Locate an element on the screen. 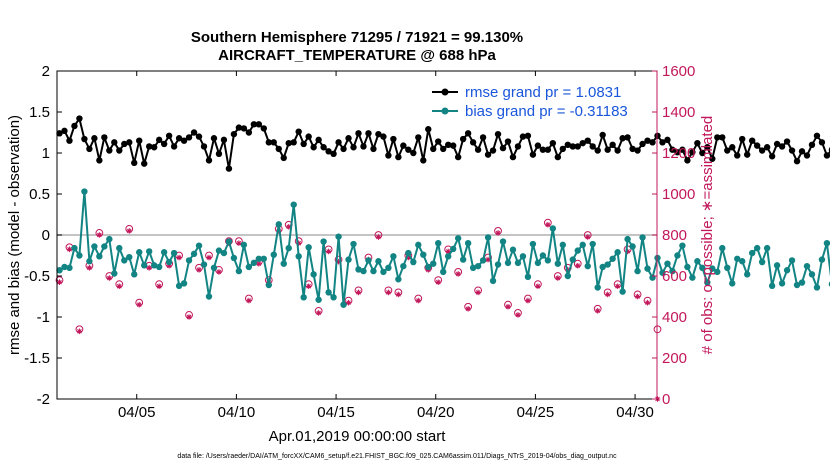  x-tick-label: 04/05 is located at coordinates (137, 412).